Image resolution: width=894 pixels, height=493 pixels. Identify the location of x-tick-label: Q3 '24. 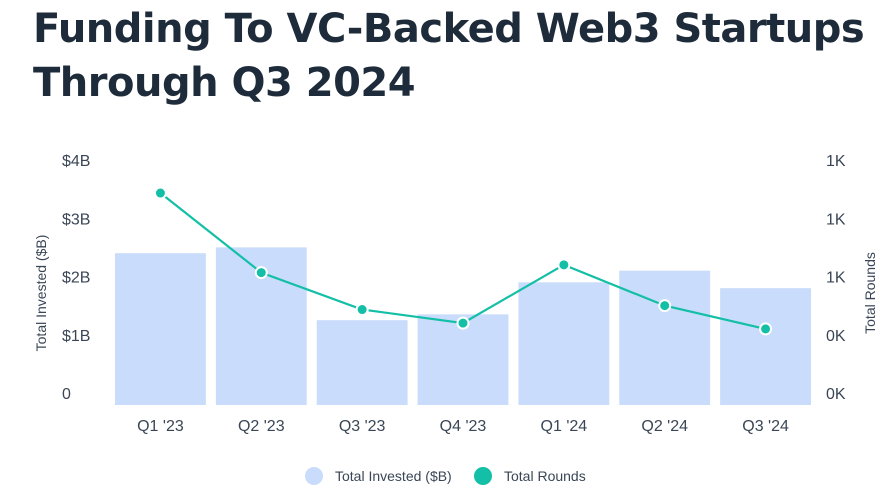
(765, 426).